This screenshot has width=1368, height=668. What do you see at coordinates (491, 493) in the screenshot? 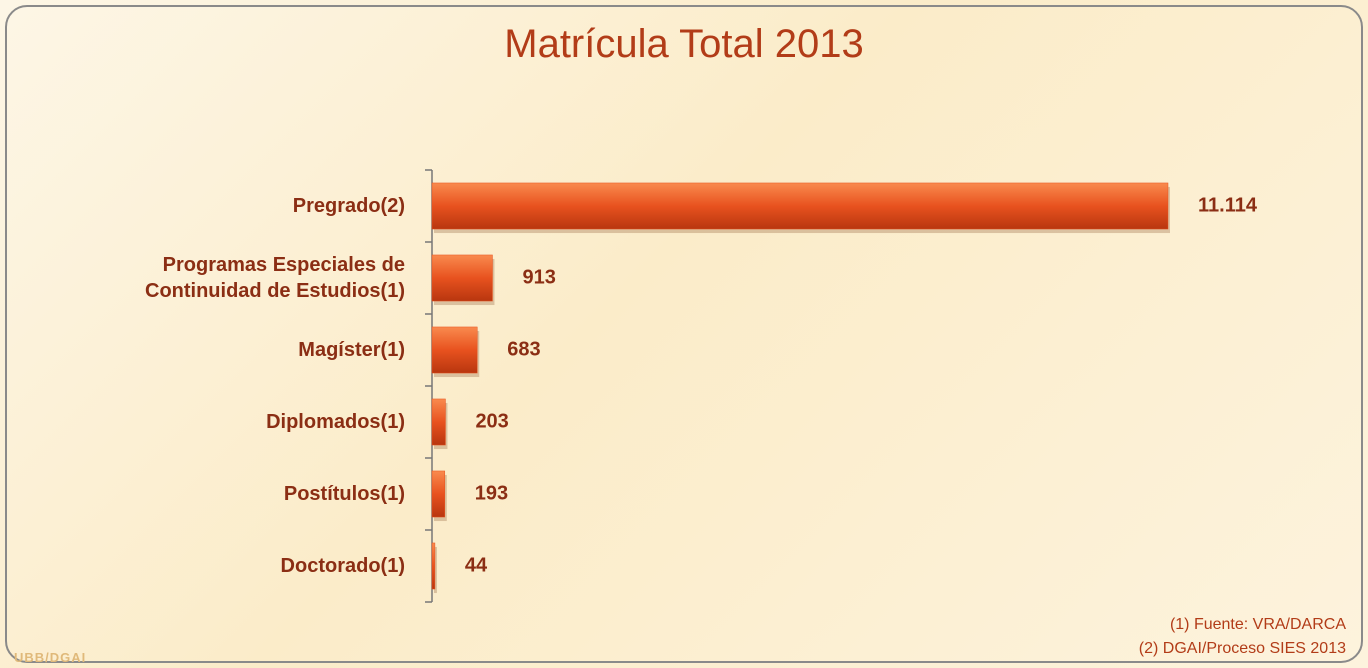
I see `value-label: 193` at bounding box center [491, 493].